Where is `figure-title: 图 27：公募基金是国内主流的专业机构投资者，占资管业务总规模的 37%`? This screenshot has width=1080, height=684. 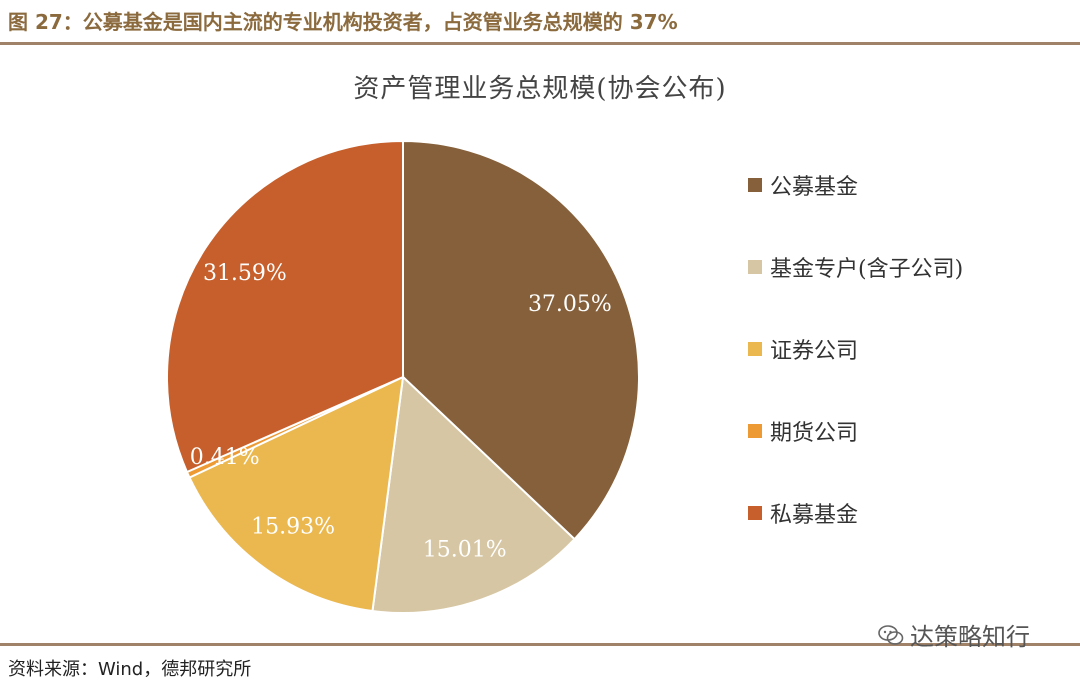
figure-title: 图 27：公募基金是国内主流的专业机构投资者，占资管业务总规模的 37% is located at coordinates (343, 22).